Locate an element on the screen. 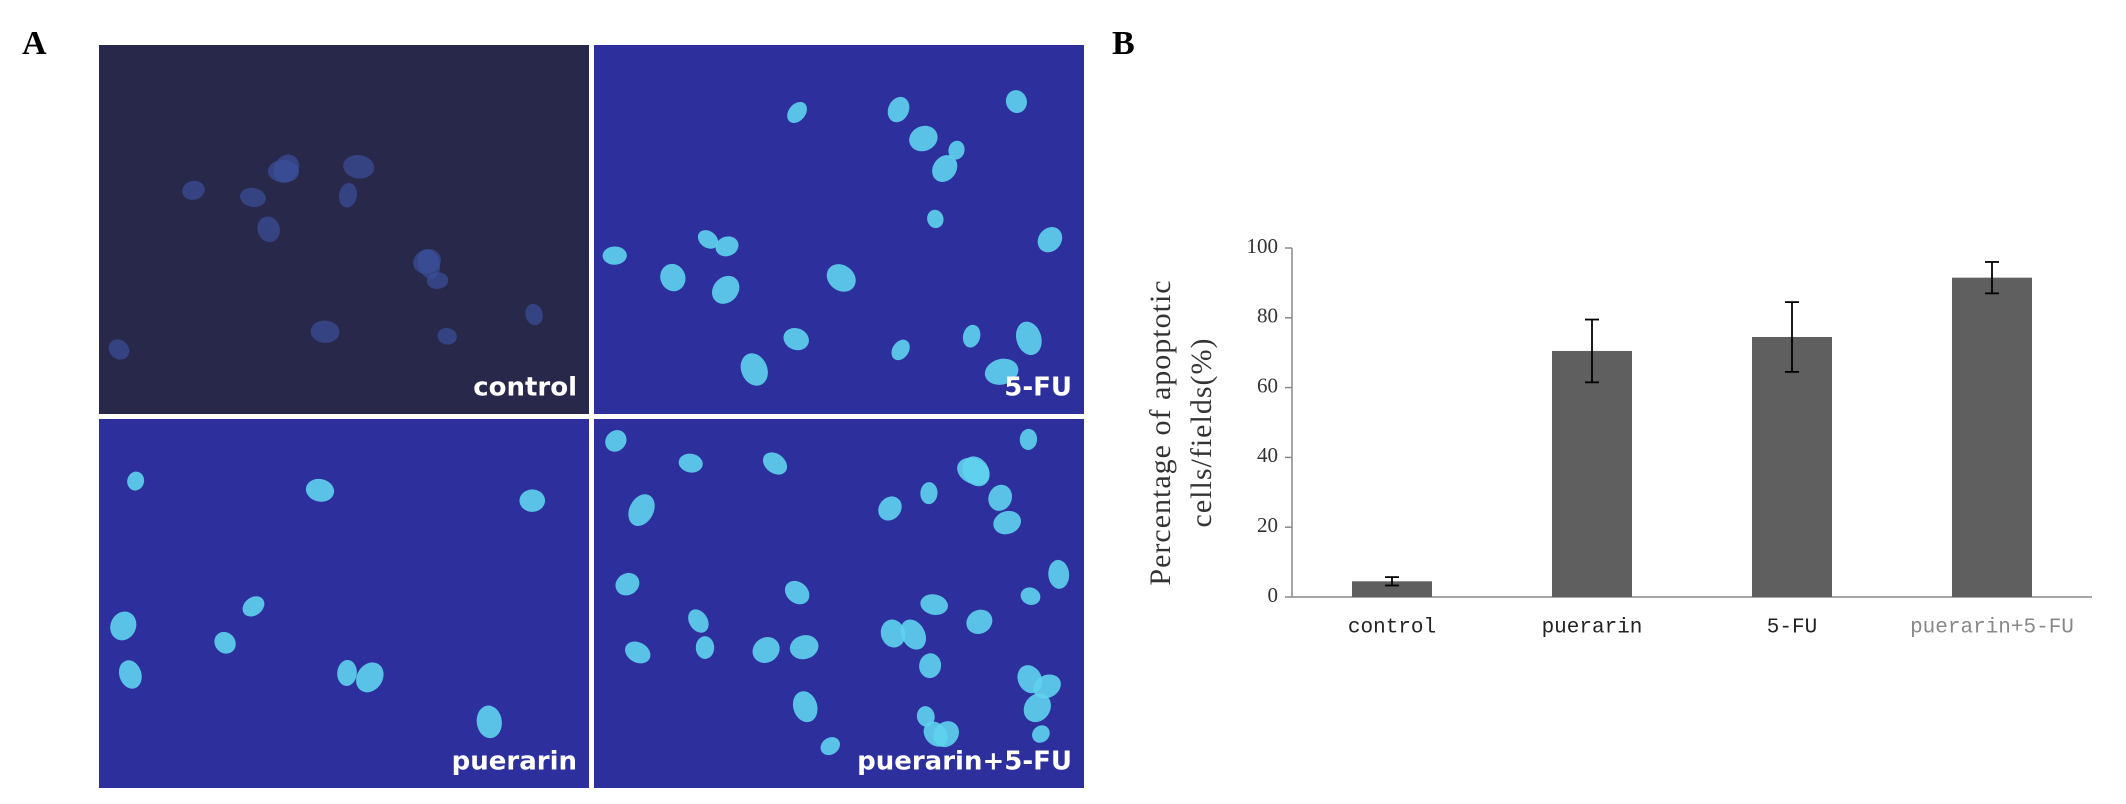  panel-letter: B is located at coordinates (1123, 43).